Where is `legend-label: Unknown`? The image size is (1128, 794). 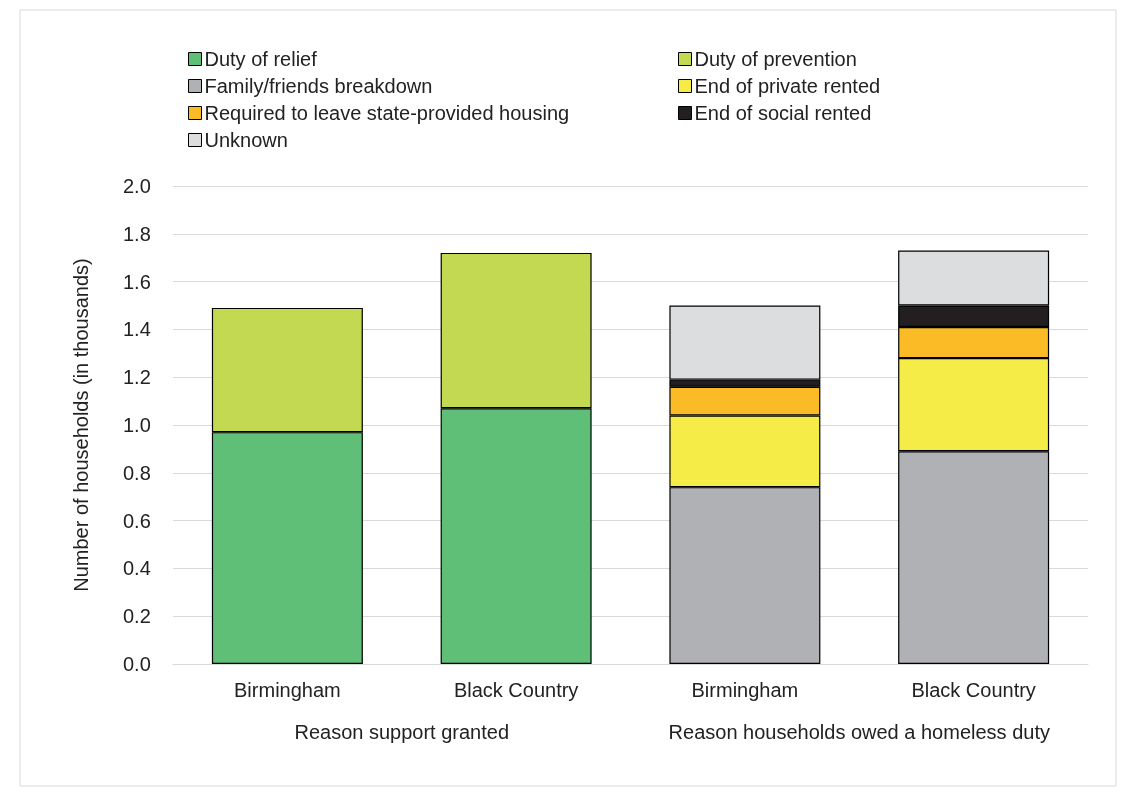 legend-label: Unknown is located at coordinates (246, 140).